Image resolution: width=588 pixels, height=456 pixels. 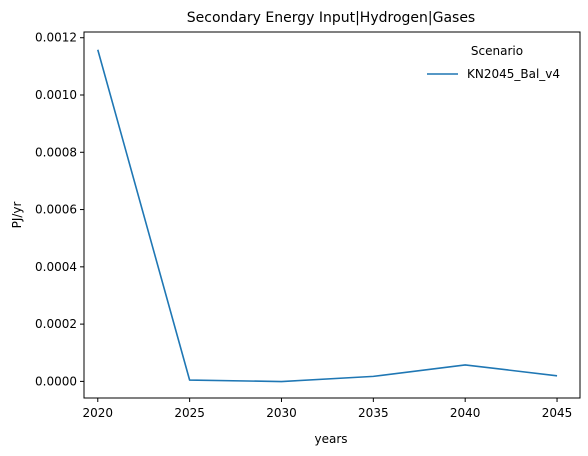 What do you see at coordinates (56, 152) in the screenshot?
I see `y-tick-label: 0.0008` at bounding box center [56, 152].